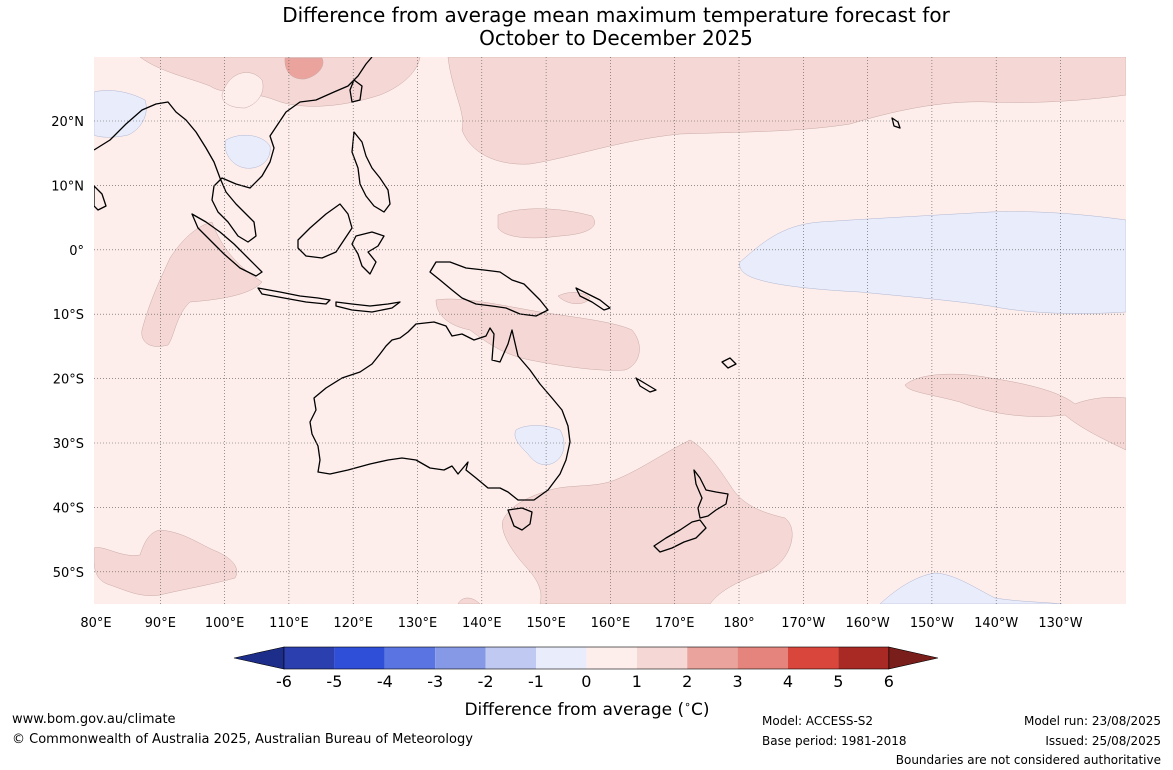 The height and width of the screenshot is (770, 1173). What do you see at coordinates (385, 681) in the screenshot?
I see `legend-tick-label: -4` at bounding box center [385, 681].